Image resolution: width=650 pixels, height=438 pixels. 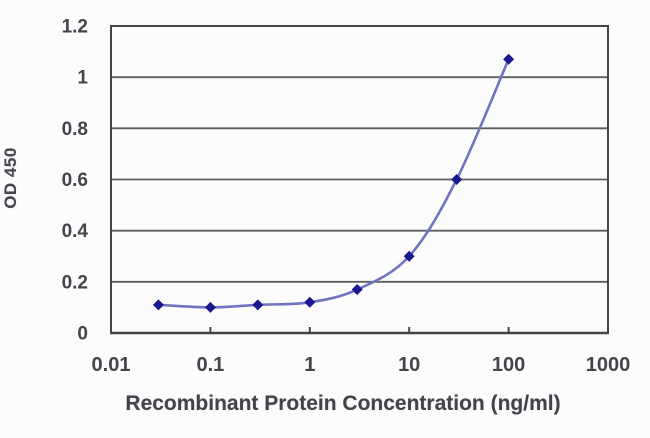 I want to click on x-tick-label: 0.01, so click(x=111, y=365).